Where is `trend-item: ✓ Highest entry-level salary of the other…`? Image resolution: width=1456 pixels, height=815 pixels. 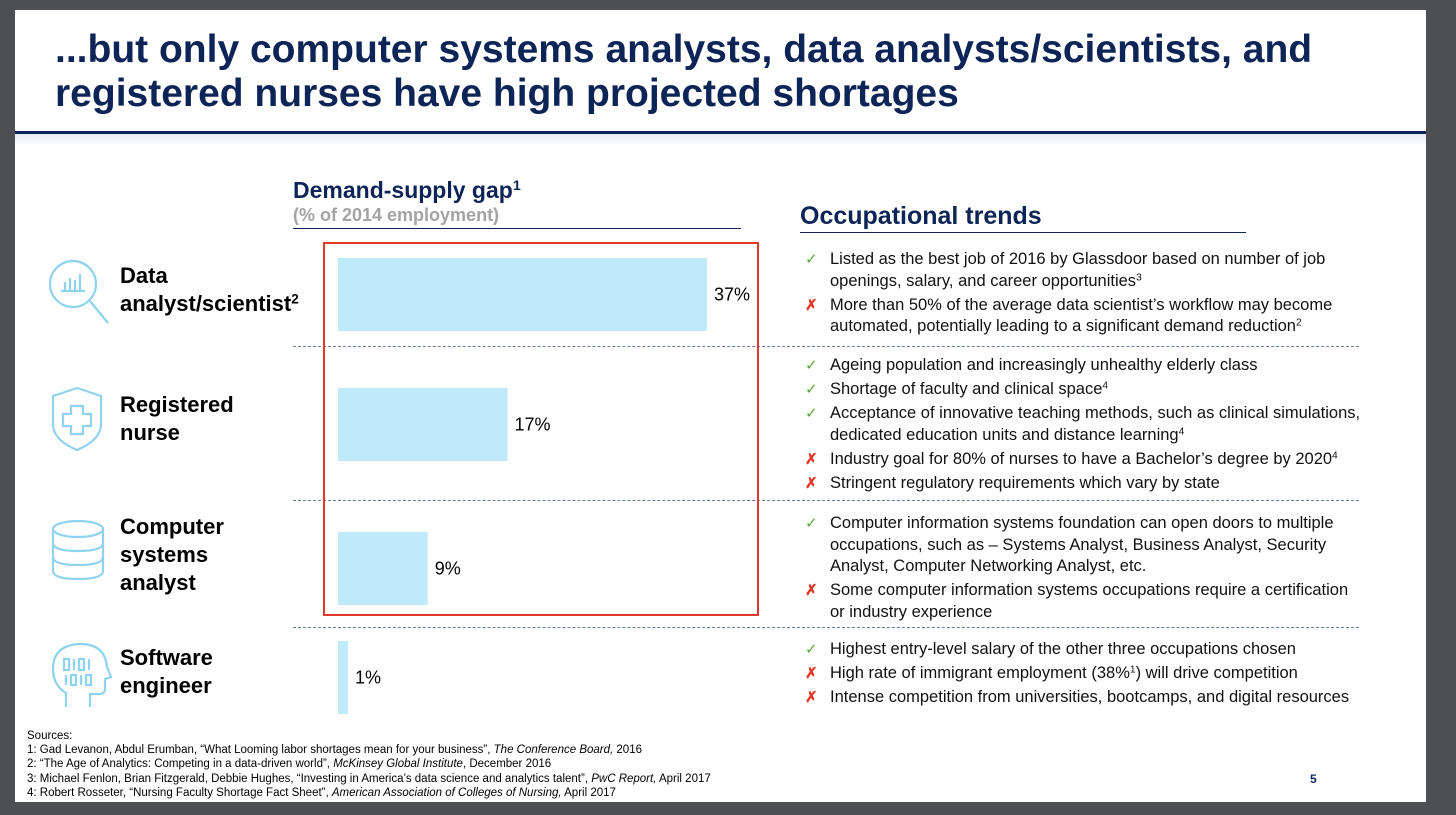 trend-item: ✓ Highest entry-level salary of the other… is located at coordinates (1085, 650).